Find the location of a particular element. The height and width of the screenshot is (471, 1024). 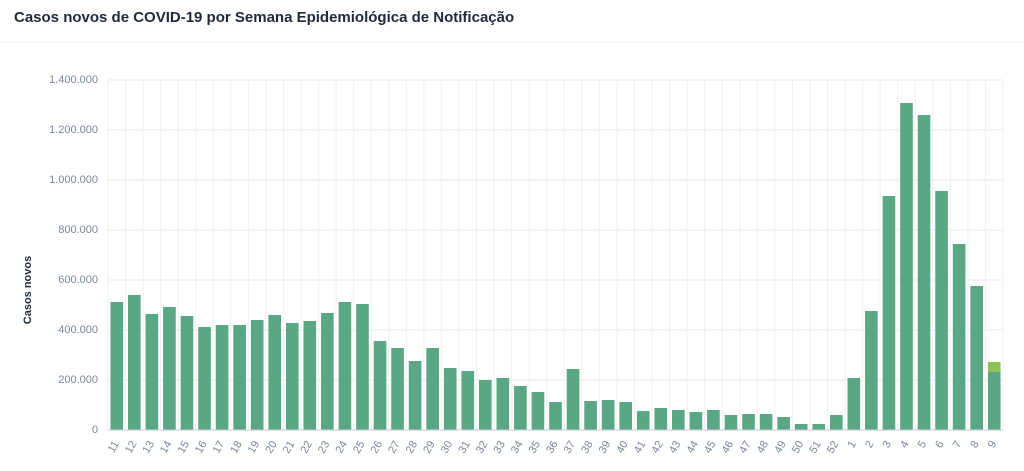

x-tick-label: 23 is located at coordinates (324, 447).